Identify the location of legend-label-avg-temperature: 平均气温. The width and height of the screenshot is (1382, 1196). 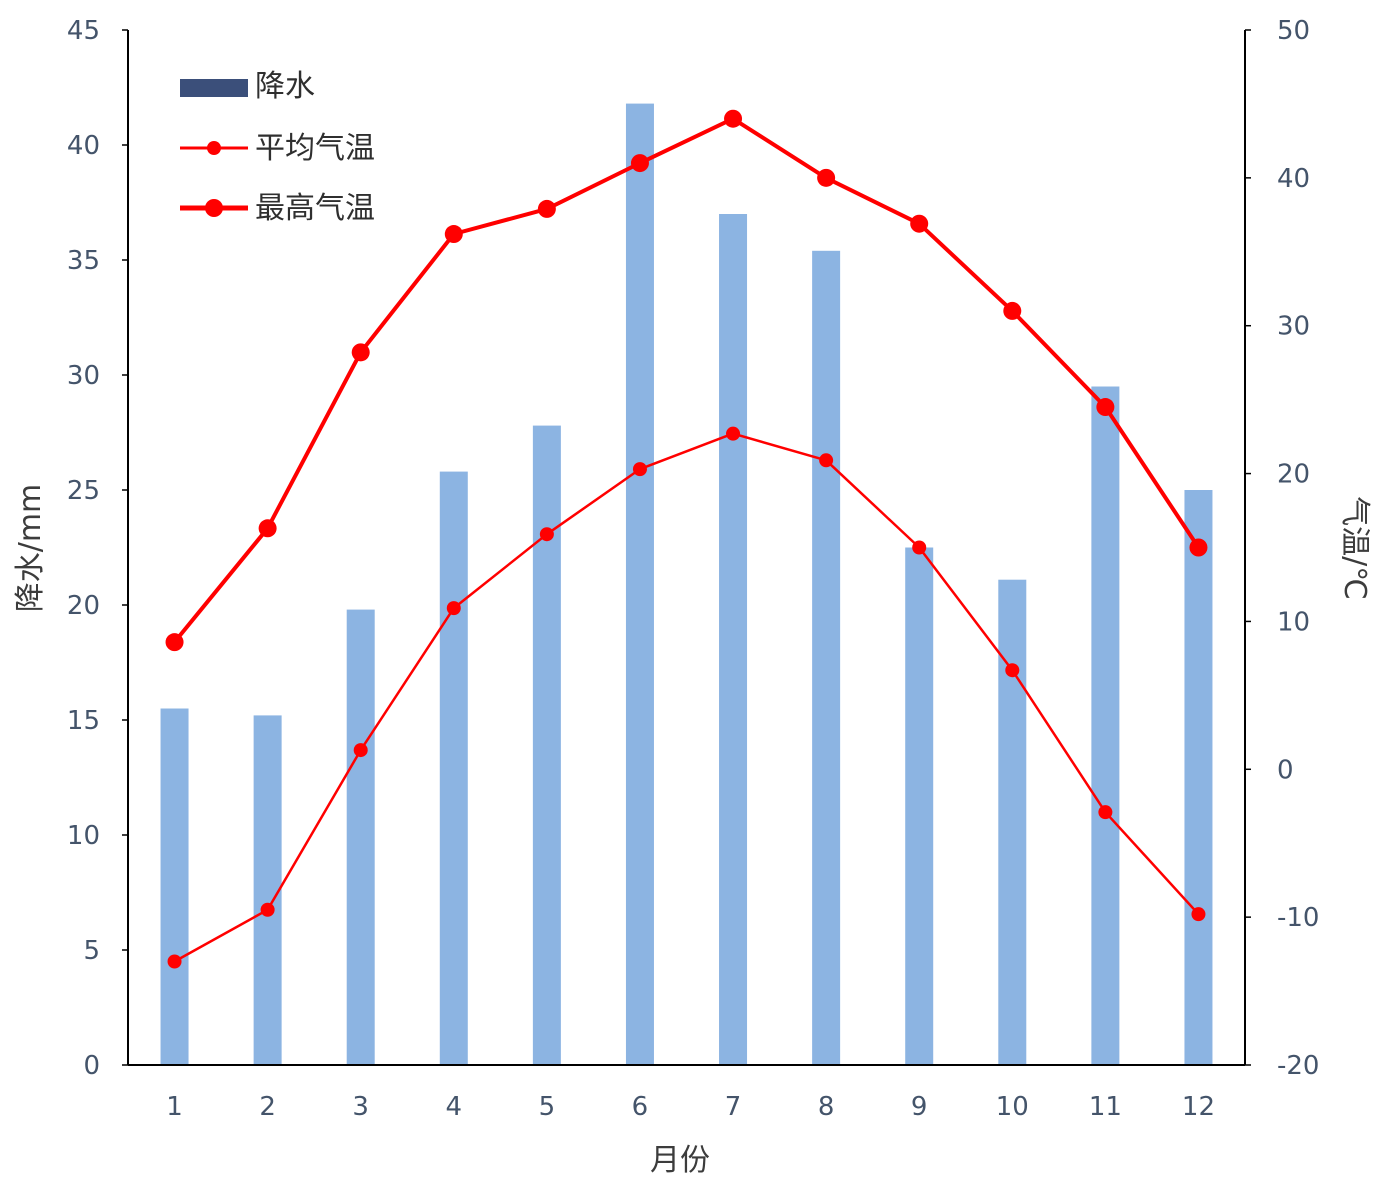
(315, 148).